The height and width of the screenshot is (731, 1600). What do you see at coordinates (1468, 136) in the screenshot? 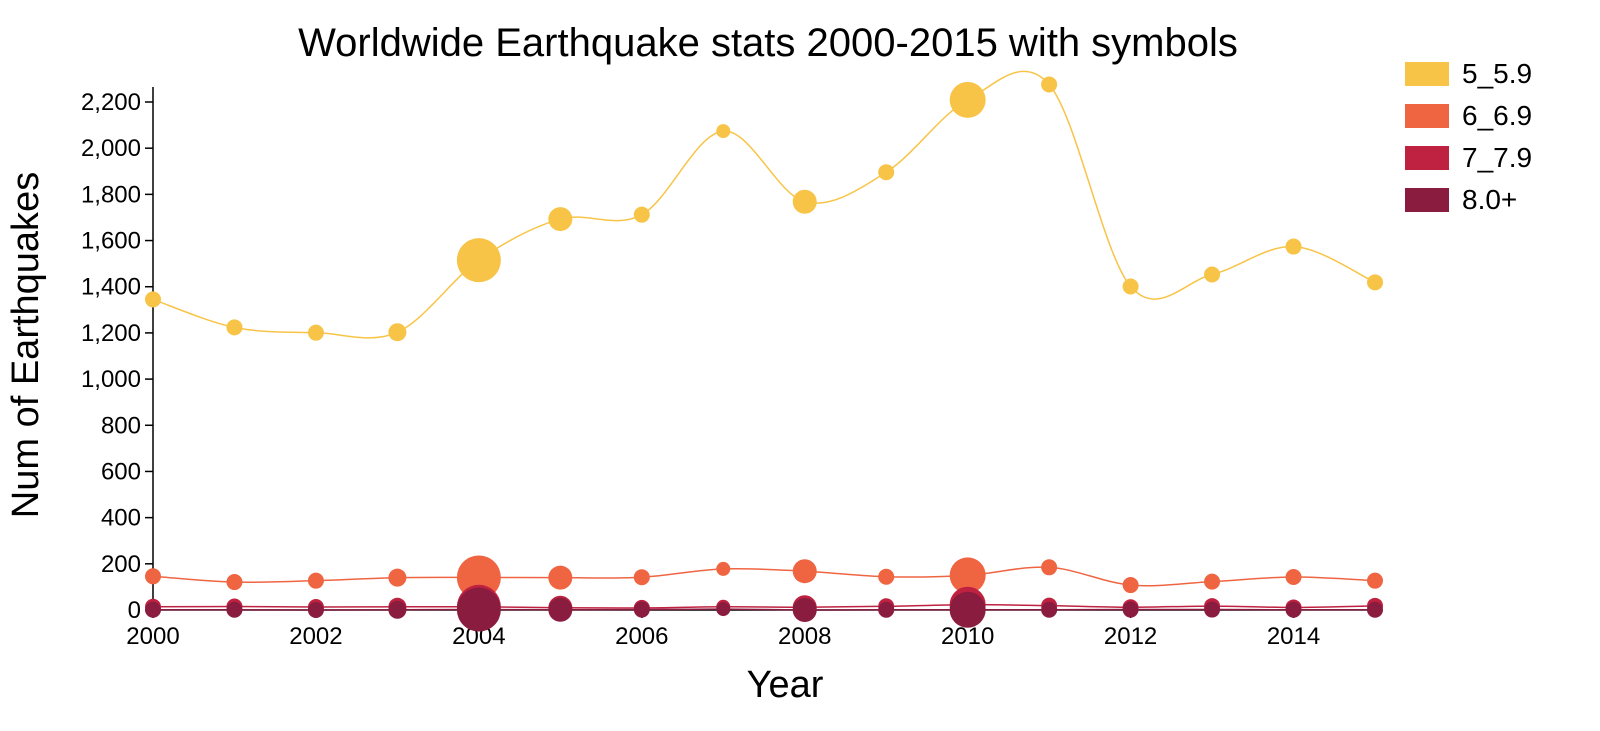
I see `legend: 5_5.9 6_6.9 7_7.9 8.0+` at bounding box center [1468, 136].